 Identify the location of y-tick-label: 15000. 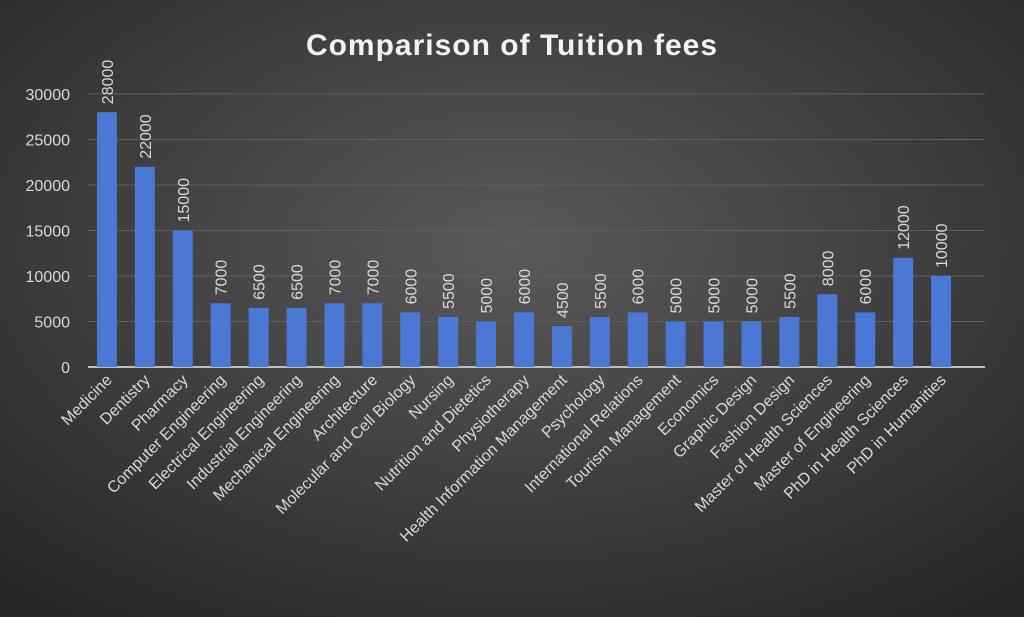
(48, 232).